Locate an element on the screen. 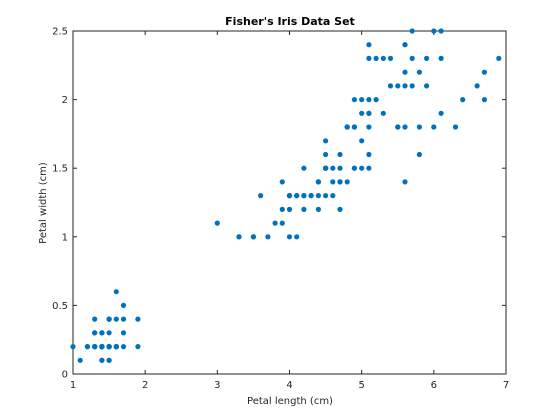 Image resolution: width=560 pixels, height=420 pixels. y-tick-label: 2 is located at coordinates (65, 100).